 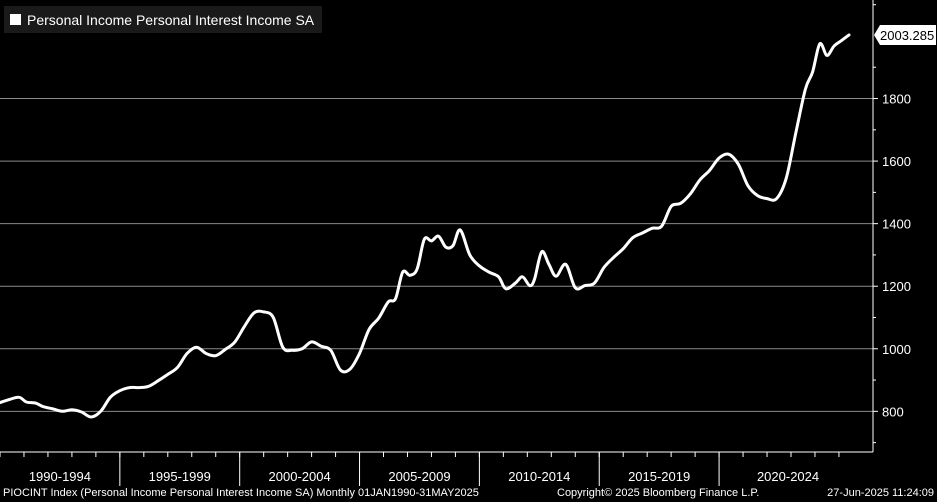 I want to click on y-tick-label: 800, so click(x=893, y=411).